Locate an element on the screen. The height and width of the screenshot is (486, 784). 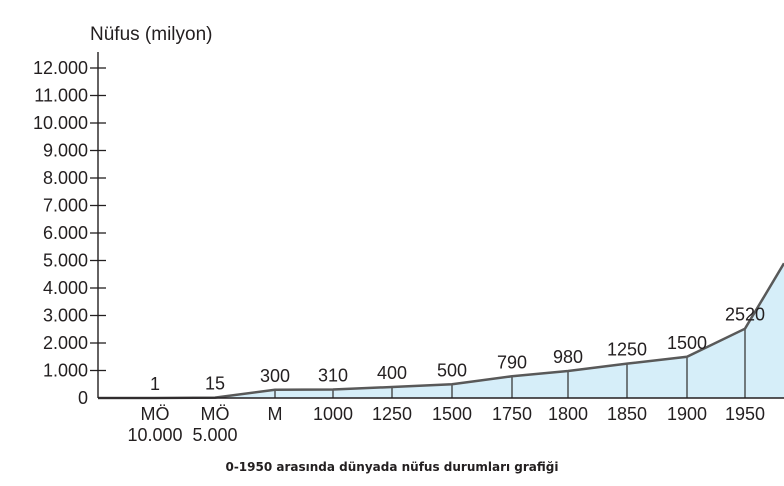
data-label: 15 is located at coordinates (215, 384).